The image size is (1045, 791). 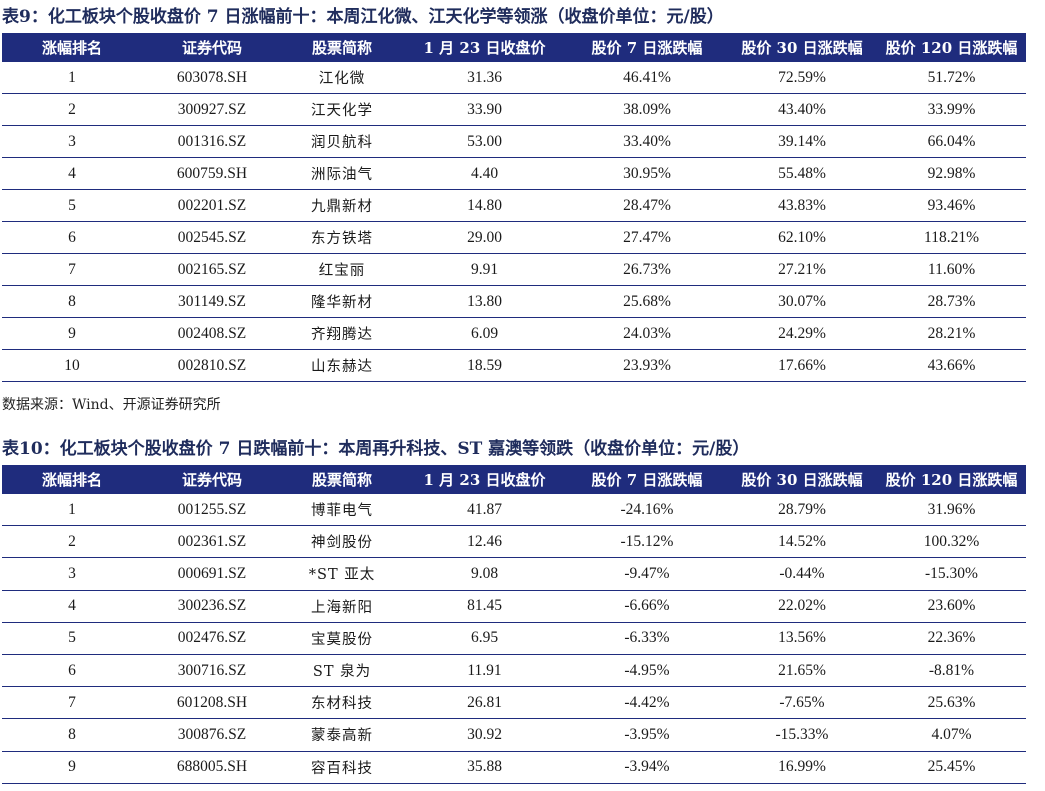 I want to click on cell-7d-change: -24.16%, so click(x=647, y=510).